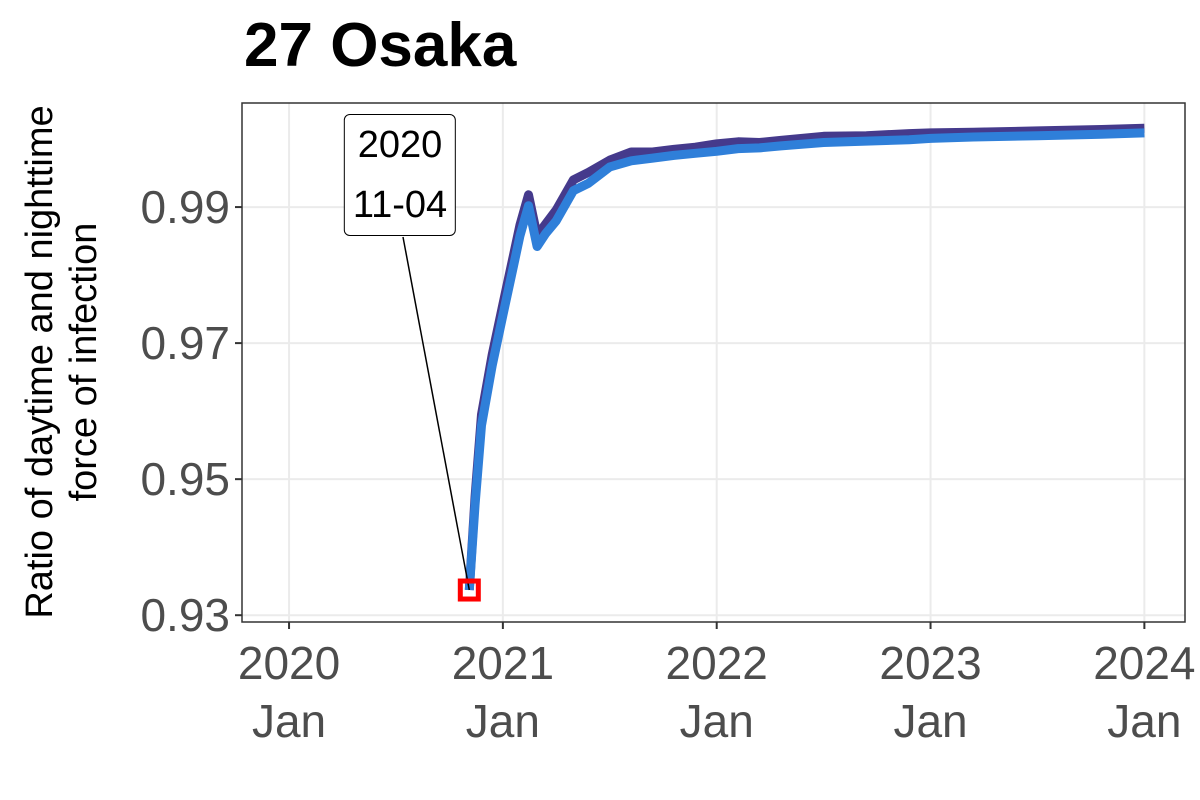 This screenshot has width=1200, height=800. Describe the element at coordinates (185, 479) in the screenshot. I see `y-tick-label: 0.95` at that location.